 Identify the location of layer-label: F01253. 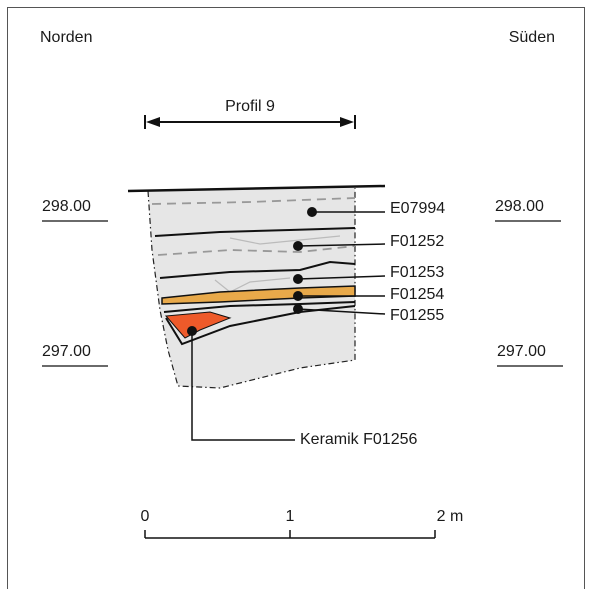
(417, 272).